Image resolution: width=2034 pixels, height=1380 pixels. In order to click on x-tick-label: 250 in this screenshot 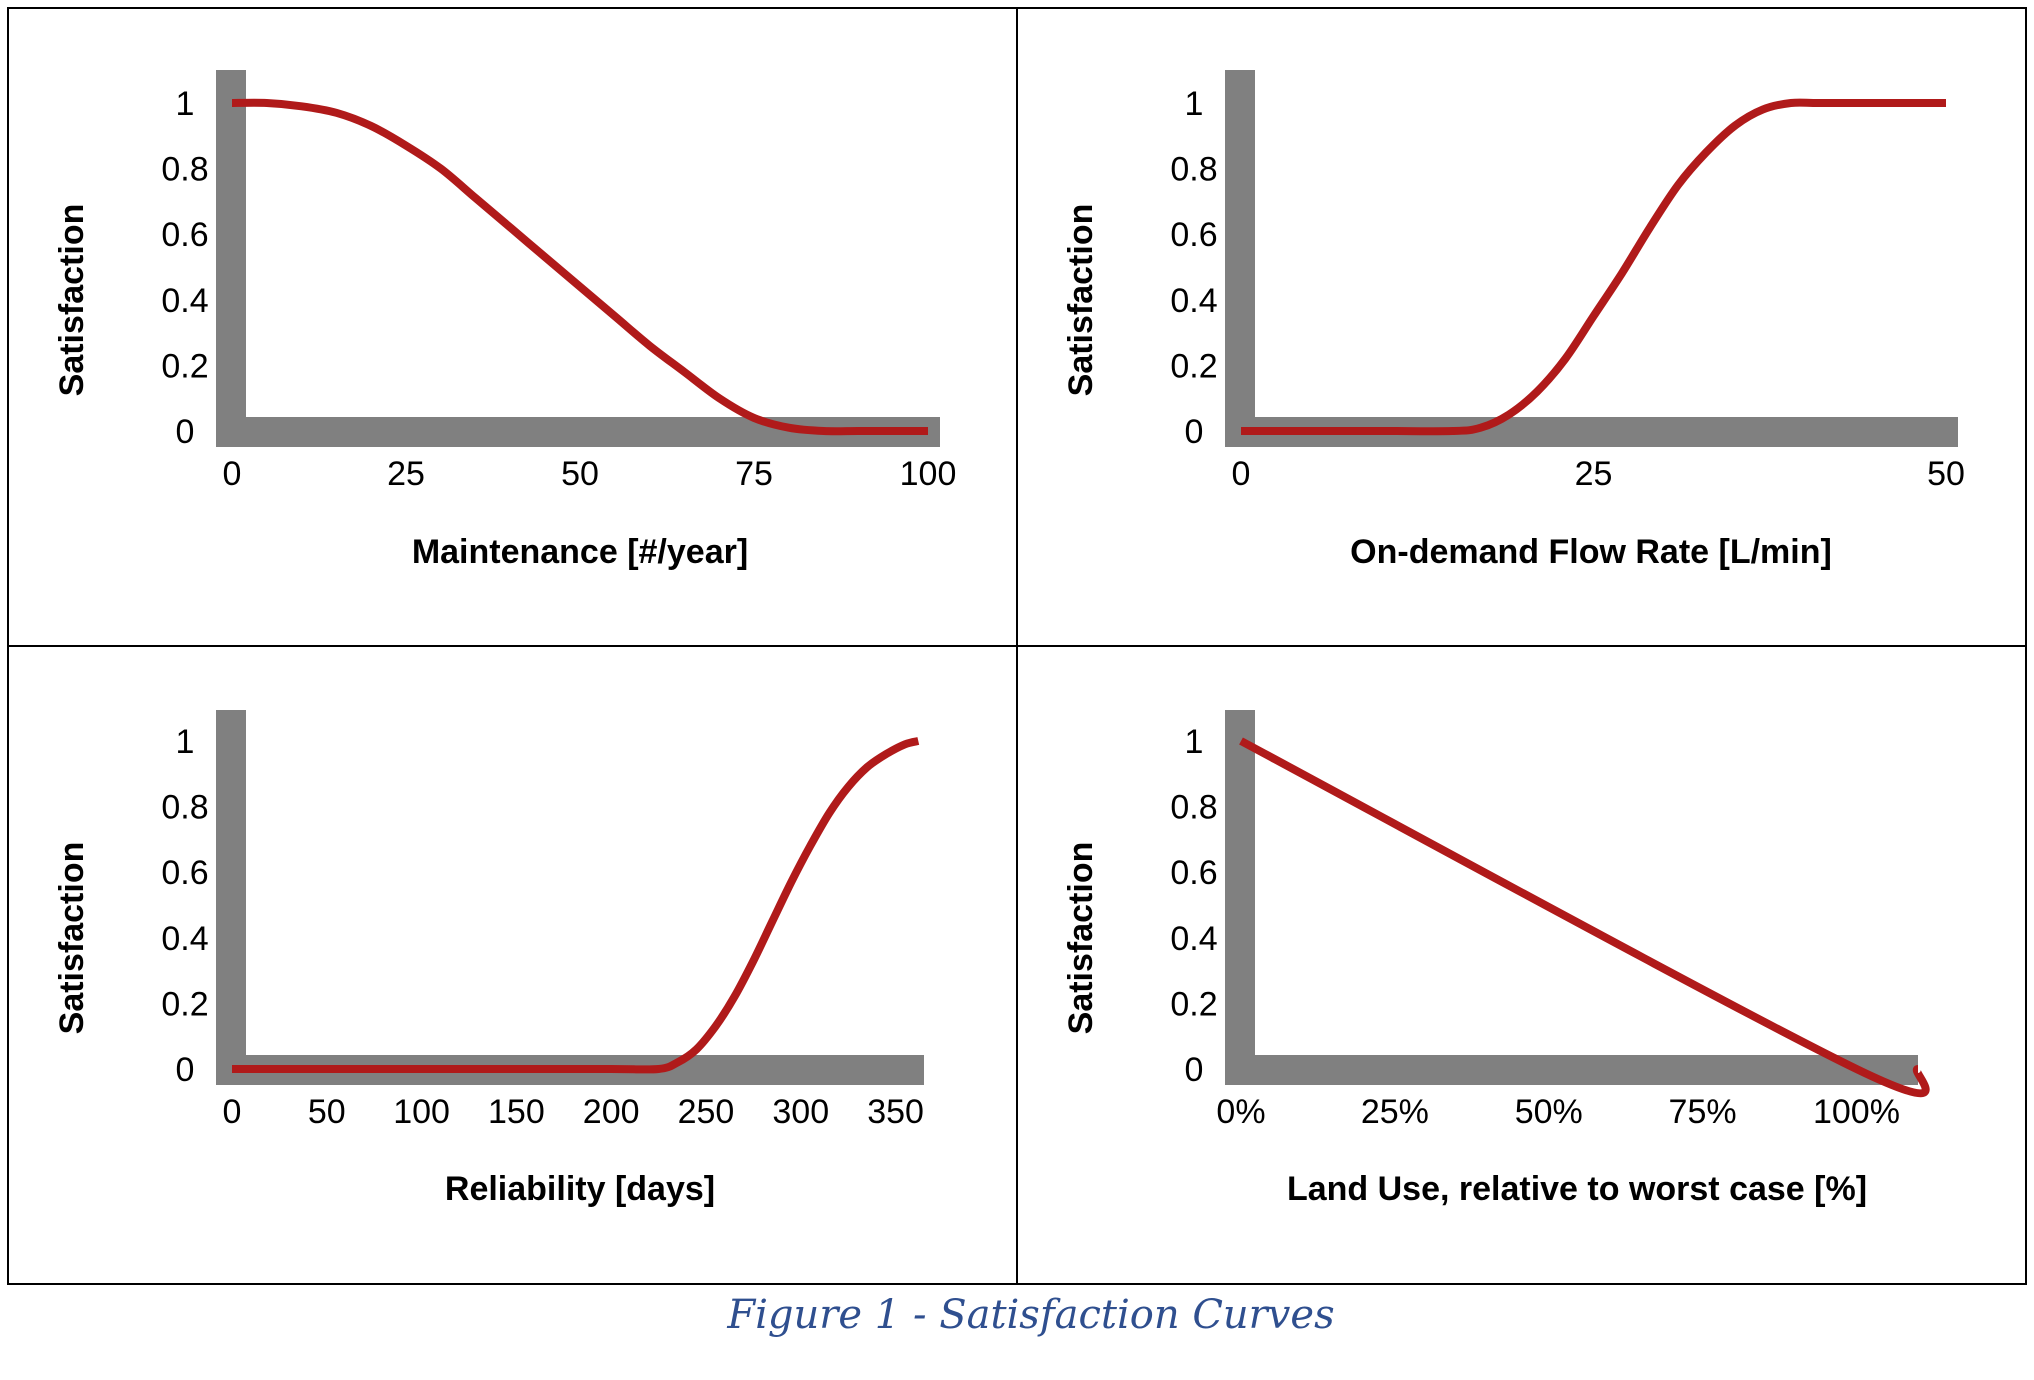, I will do `click(706, 1112)`.